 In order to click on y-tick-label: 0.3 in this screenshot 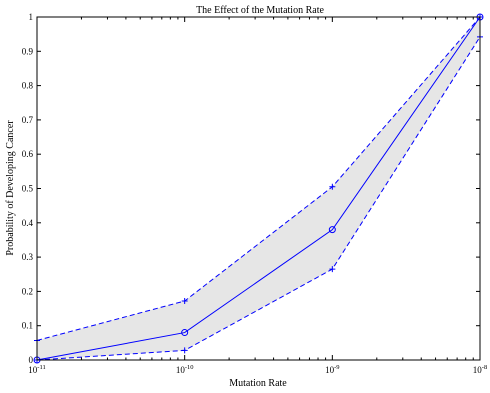, I will do `click(28, 257)`.